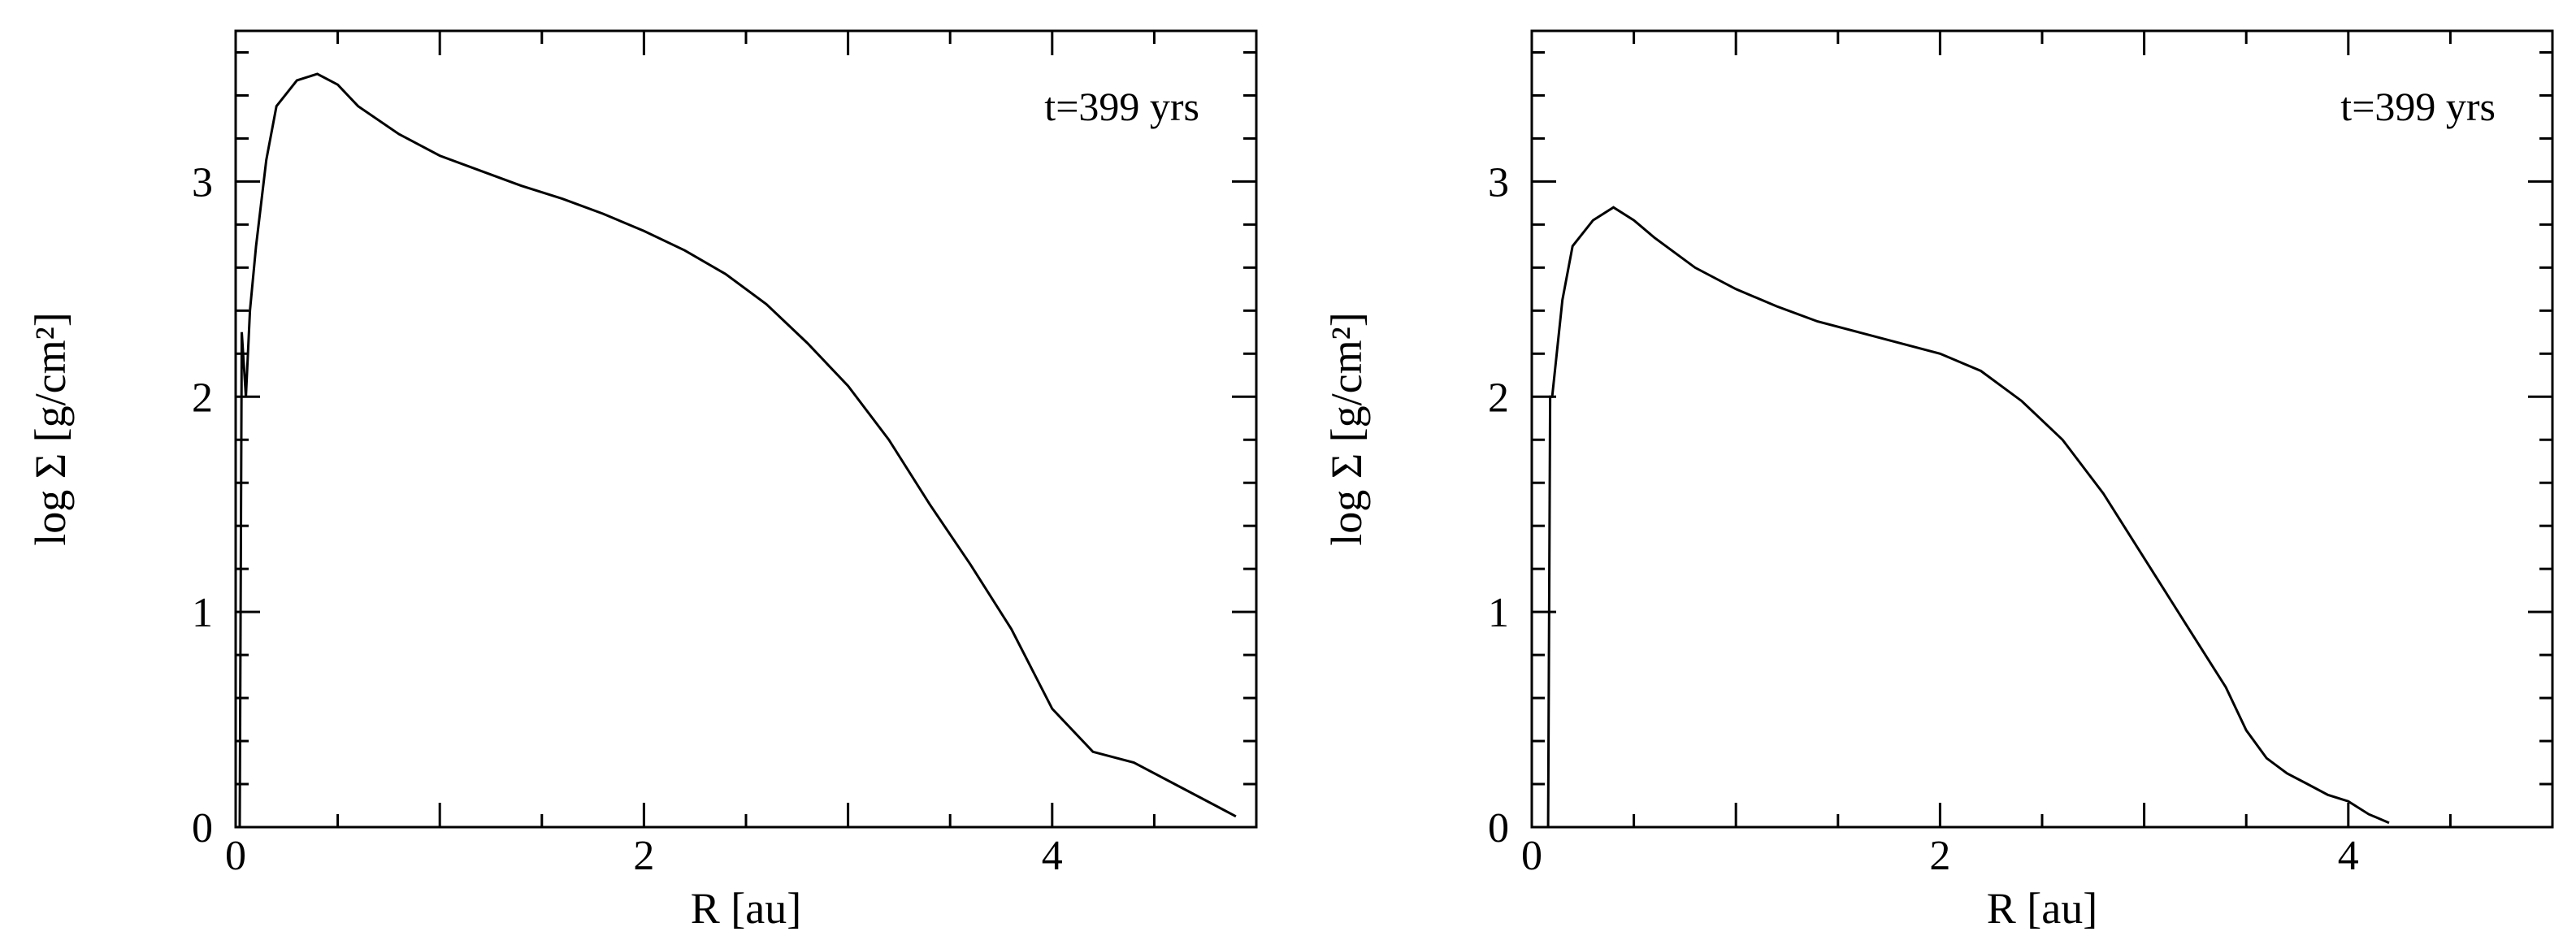  What do you see at coordinates (1121, 107) in the screenshot?
I see `time-annotation-left: t=399 yrs` at bounding box center [1121, 107].